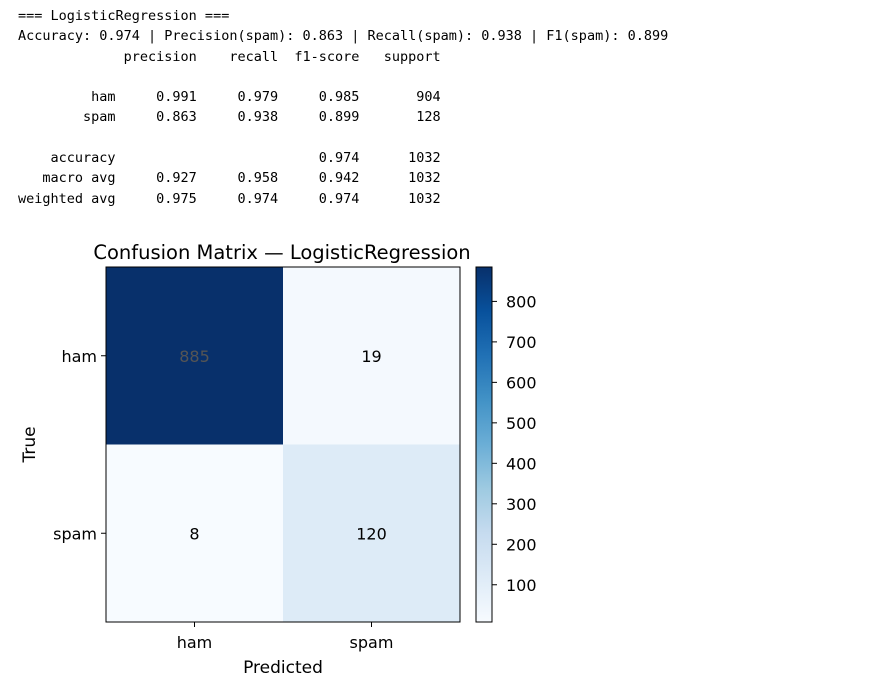 The image size is (890, 687). I want to click on colorbar-tick-label-400: 400, so click(521, 463).